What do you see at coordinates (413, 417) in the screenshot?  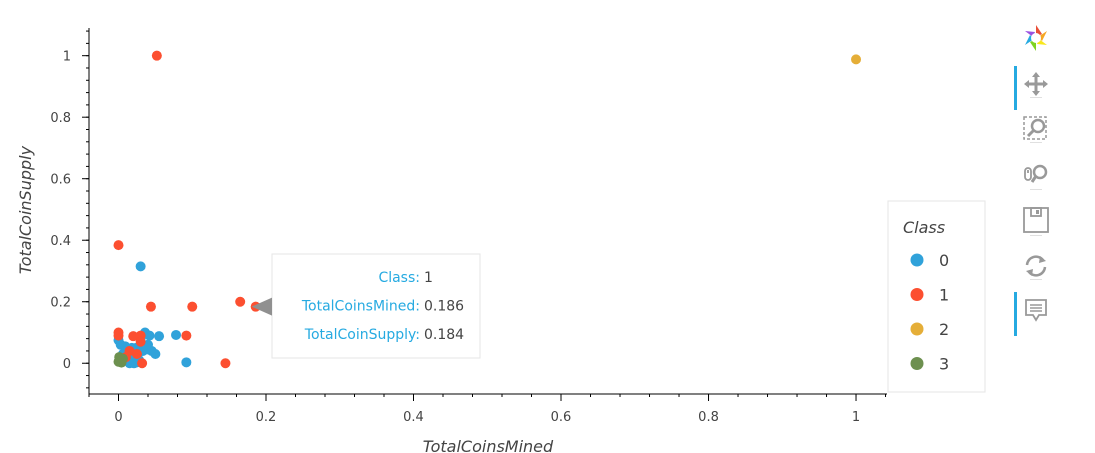 I see `x-tick-label: 0.4` at bounding box center [413, 417].